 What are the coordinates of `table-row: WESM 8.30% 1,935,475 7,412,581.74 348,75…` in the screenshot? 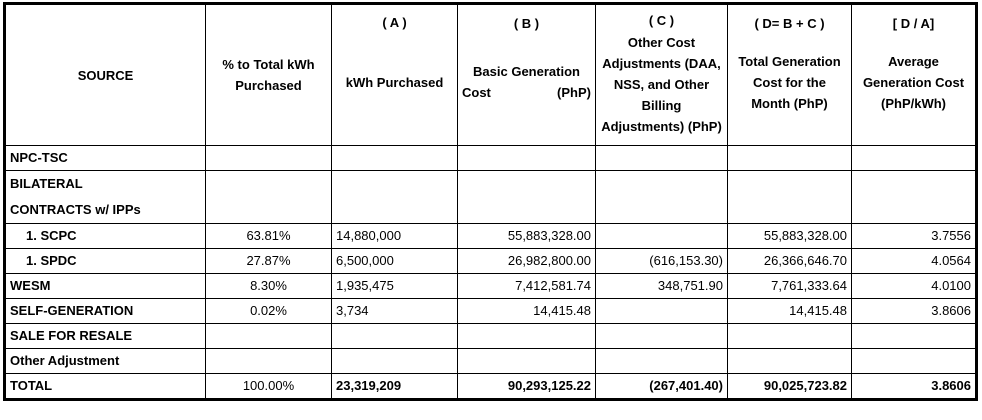 It's located at (490, 286).